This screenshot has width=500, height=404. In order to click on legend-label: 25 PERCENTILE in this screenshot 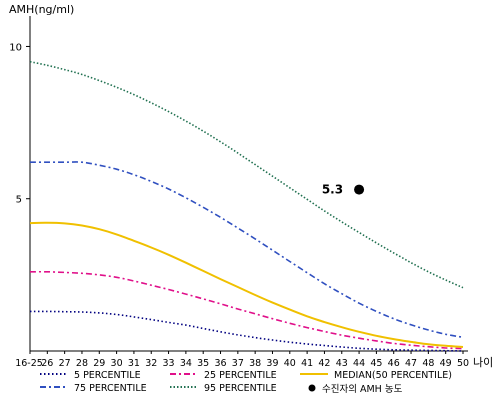, I will do `click(240, 375)`.